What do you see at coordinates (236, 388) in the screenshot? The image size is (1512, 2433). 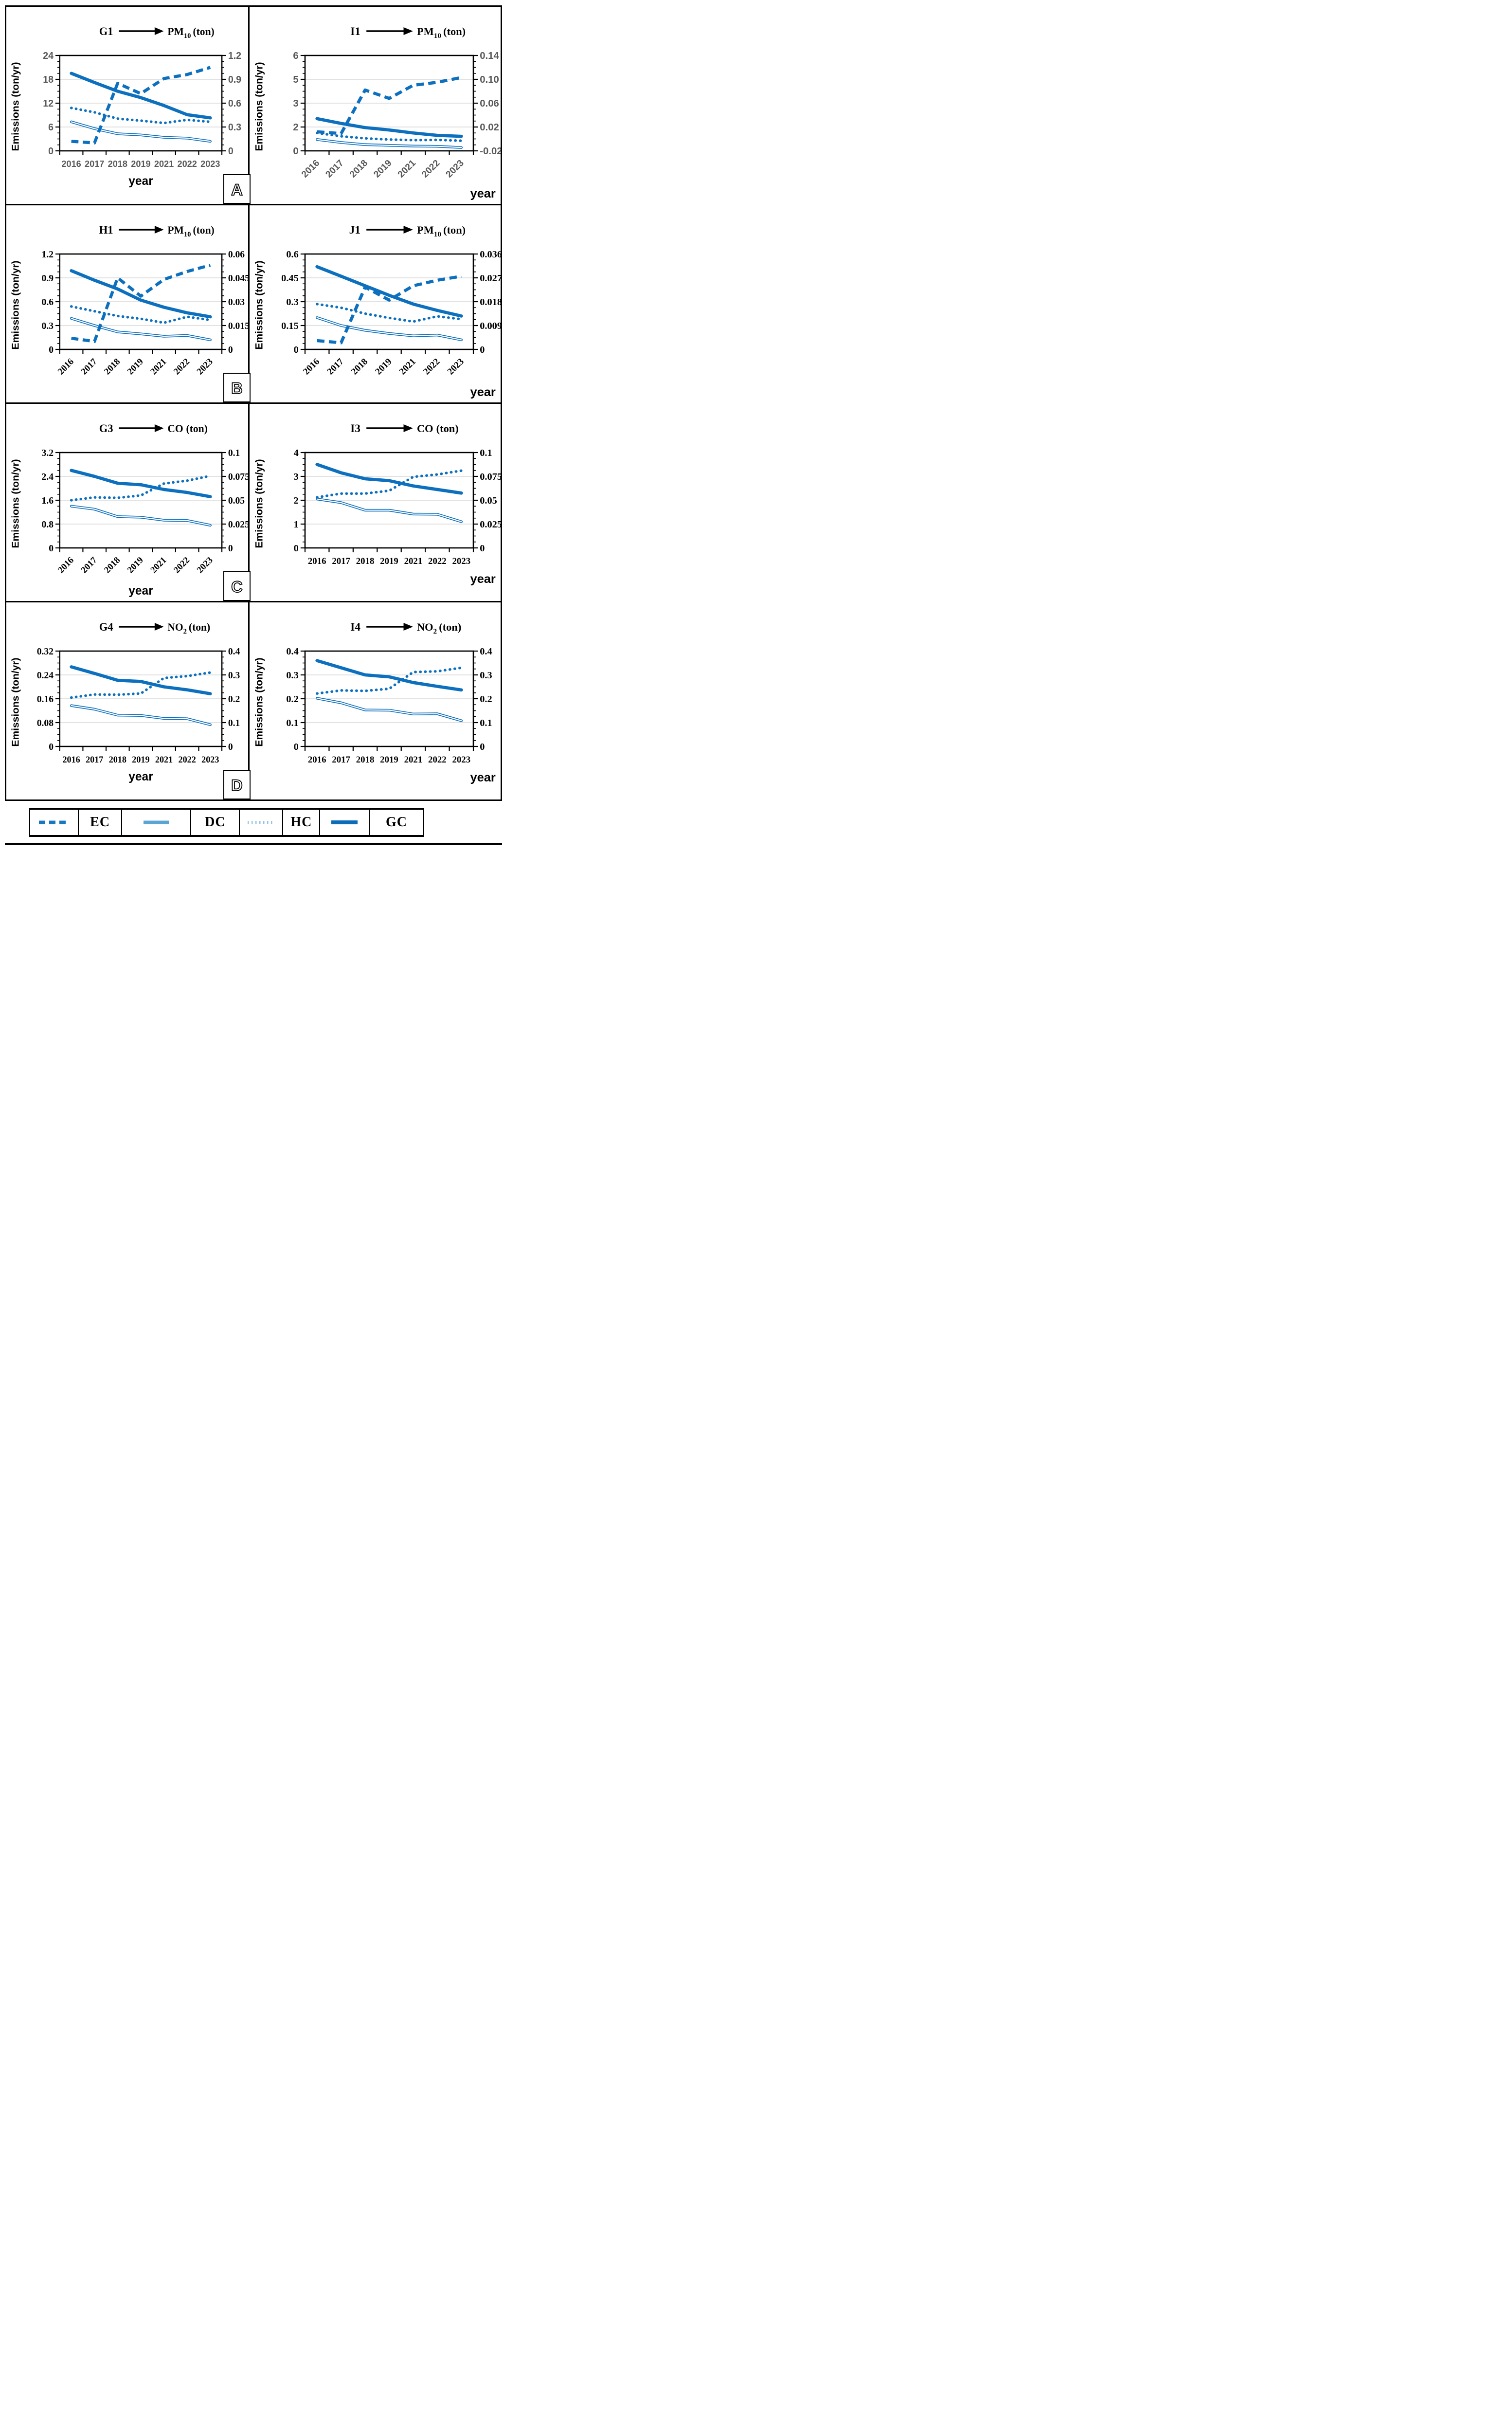 I see `panel-letter-b: B` at bounding box center [236, 388].